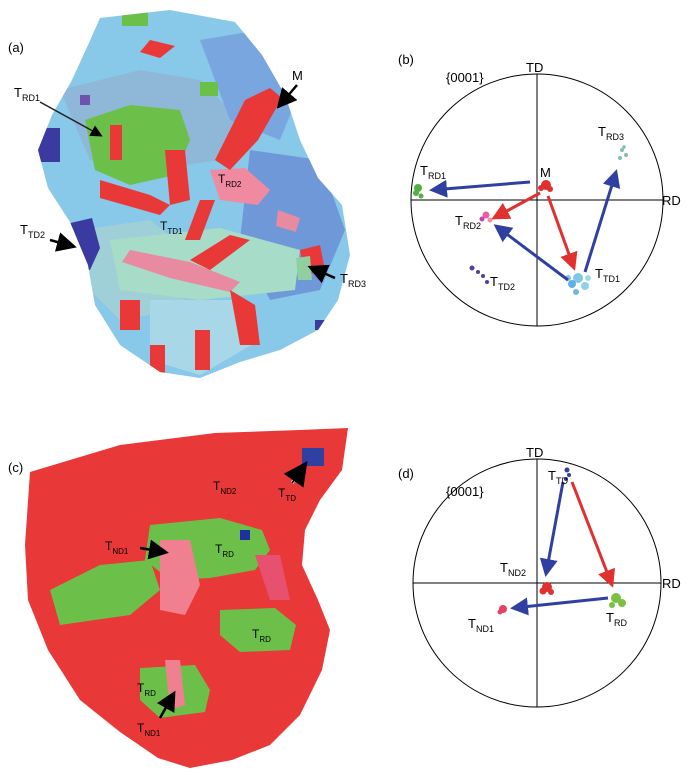  Describe the element at coordinates (344, 278) in the screenshot. I see `label-a-trd3-main: T` at that location.